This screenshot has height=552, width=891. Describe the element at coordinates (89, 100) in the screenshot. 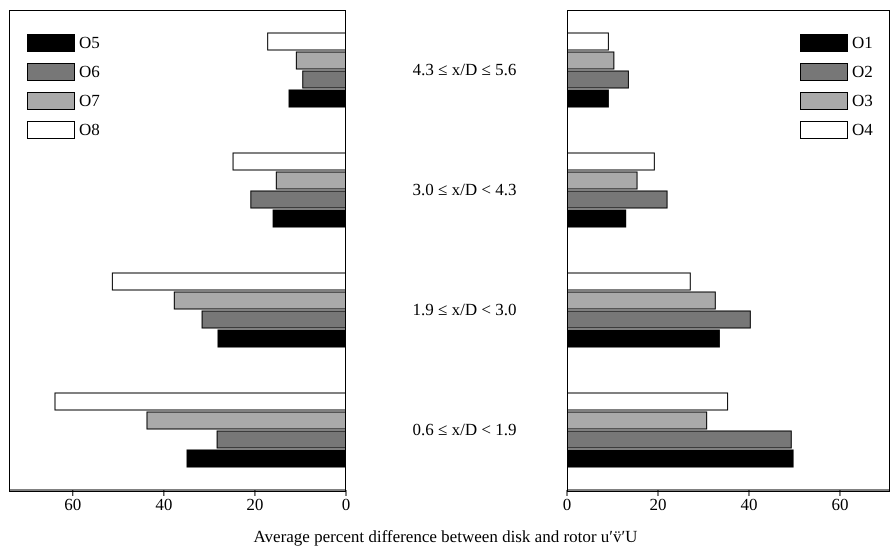

I see `legend-label: O7` at that location.